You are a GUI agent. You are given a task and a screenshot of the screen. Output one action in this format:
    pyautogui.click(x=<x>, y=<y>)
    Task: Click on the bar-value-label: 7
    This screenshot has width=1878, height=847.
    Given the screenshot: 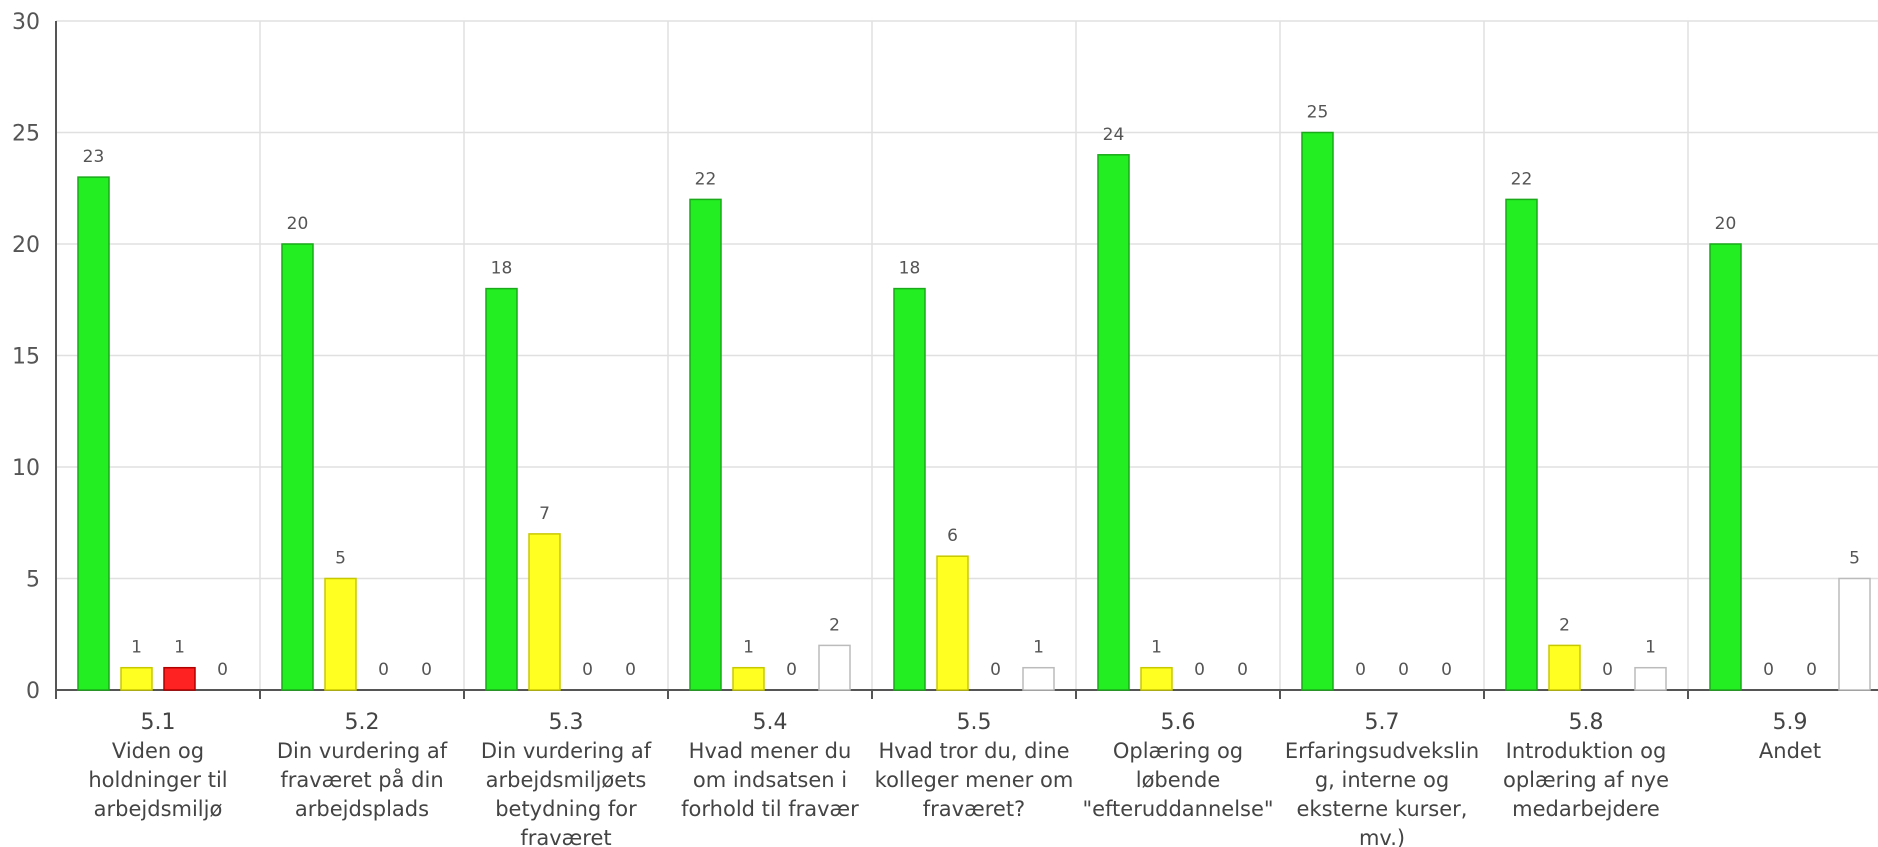 What is the action you would take?
    pyautogui.click(x=544, y=514)
    